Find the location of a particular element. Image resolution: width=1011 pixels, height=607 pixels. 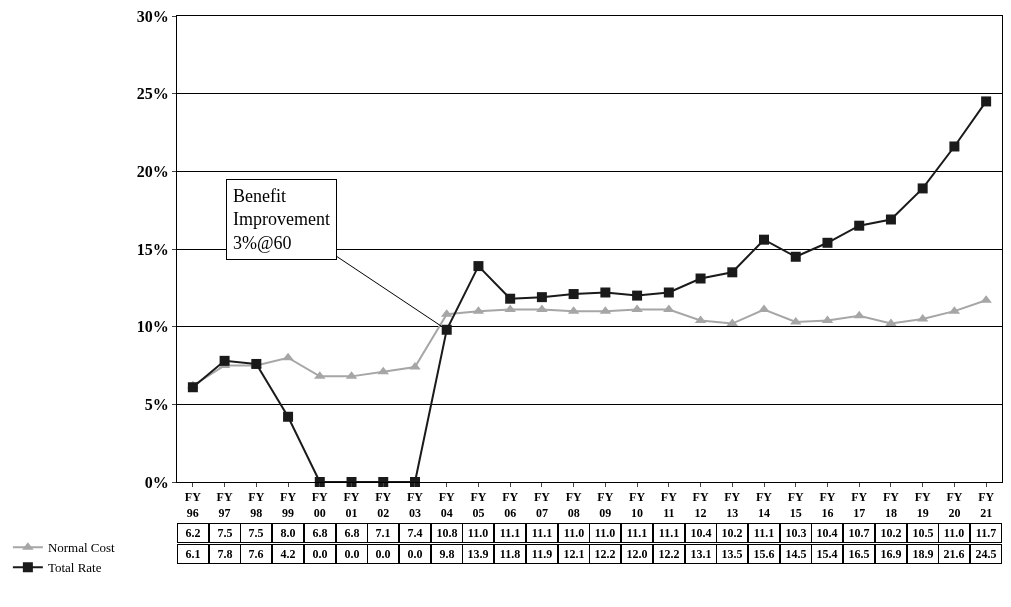

x-tick-label: FY 16 is located at coordinates (827, 505).